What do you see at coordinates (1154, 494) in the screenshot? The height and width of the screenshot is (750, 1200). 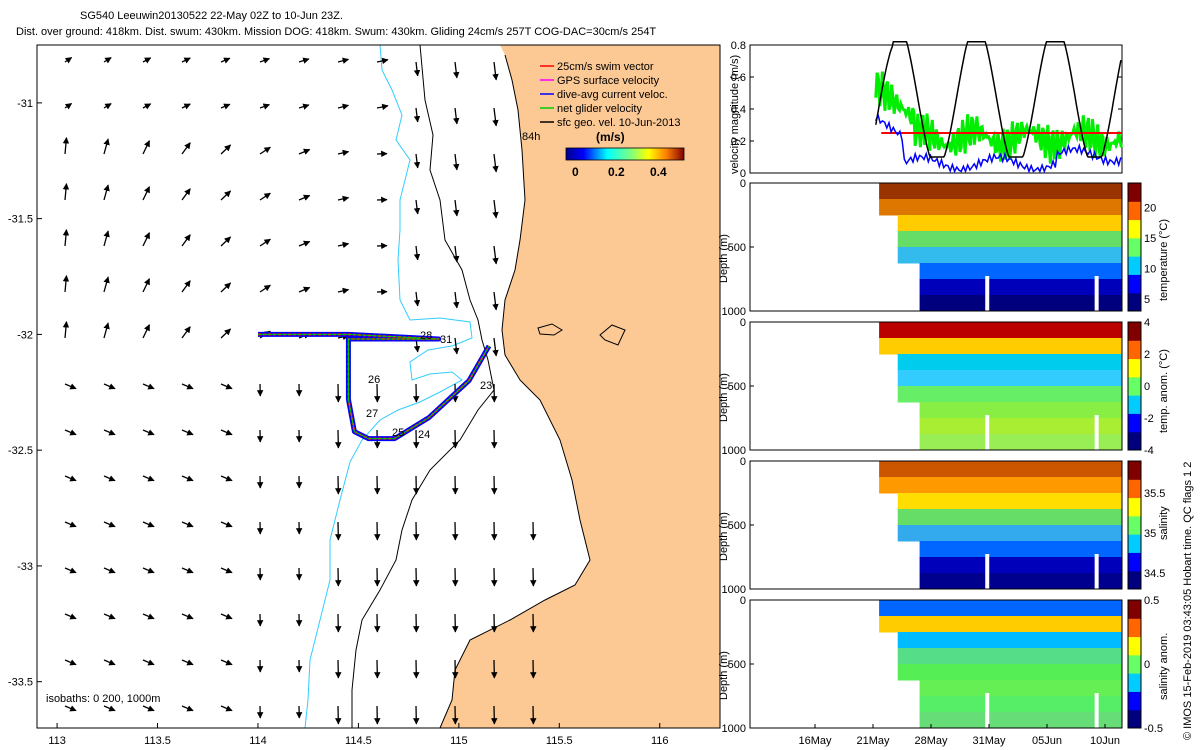 I see `colorbar-tick-label: 35.5` at bounding box center [1154, 494].